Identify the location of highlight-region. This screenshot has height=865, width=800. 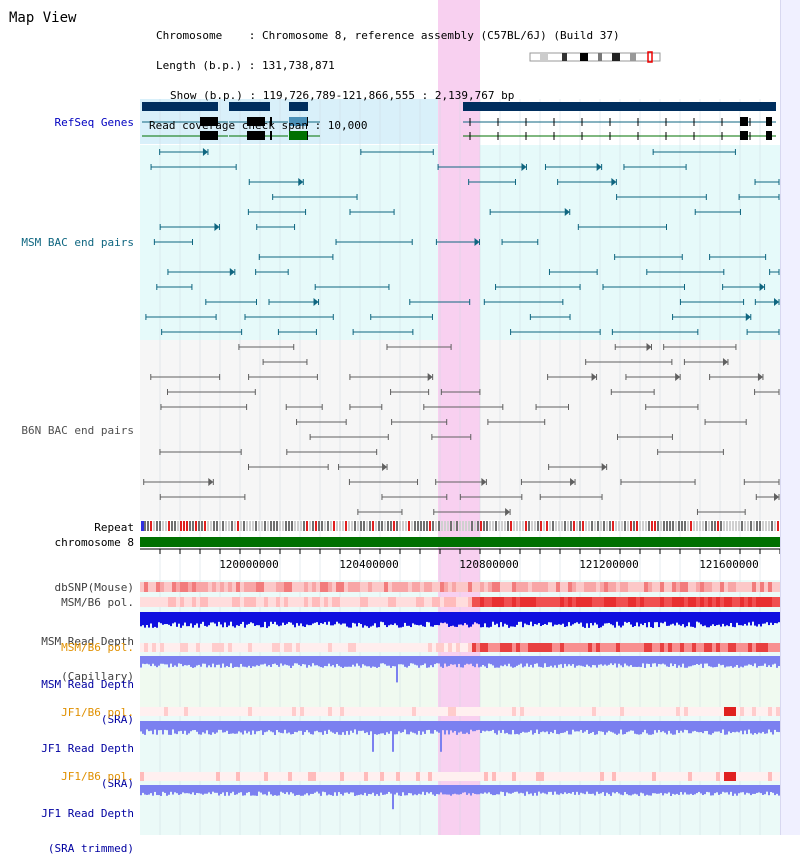
(459, 417).